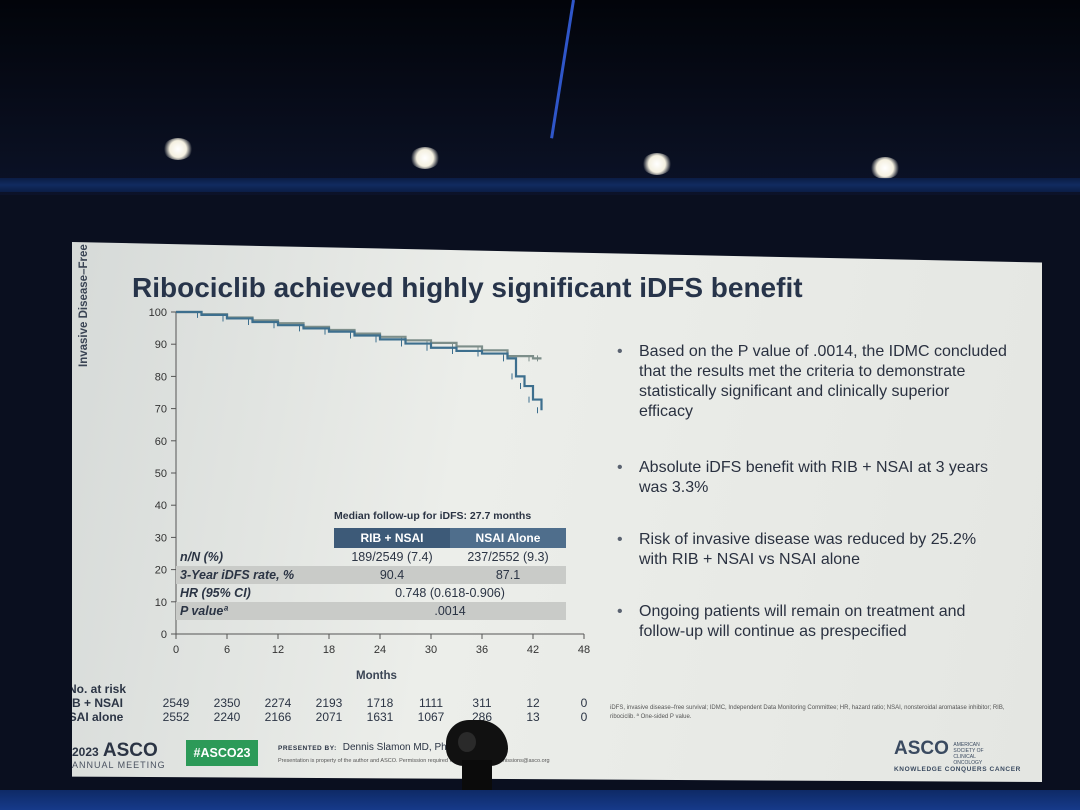 The image size is (1080, 810). Describe the element at coordinates (227, 703) in the screenshot. I see `risk-value: 2350` at that location.